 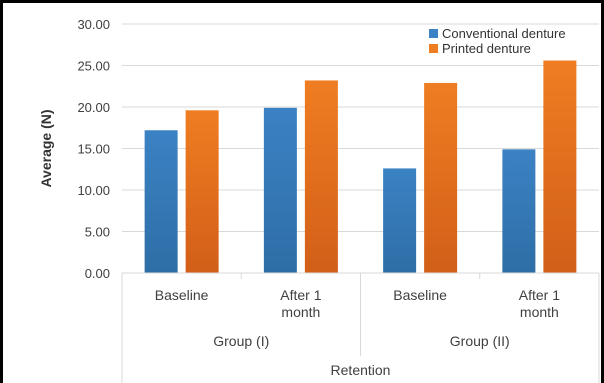 What do you see at coordinates (480, 341) in the screenshot?
I see `group-label: Group (II)` at bounding box center [480, 341].